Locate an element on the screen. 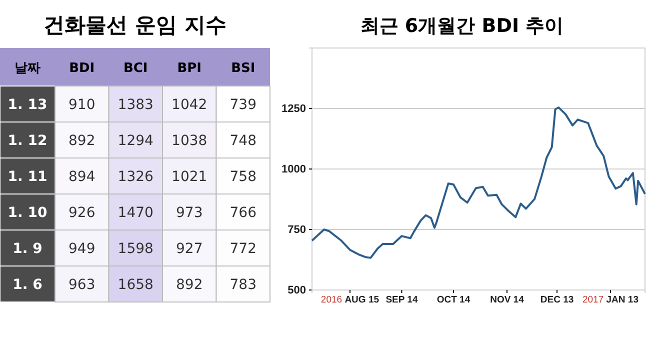 This screenshot has width=650, height=350. data-label: 1598 is located at coordinates (136, 249).